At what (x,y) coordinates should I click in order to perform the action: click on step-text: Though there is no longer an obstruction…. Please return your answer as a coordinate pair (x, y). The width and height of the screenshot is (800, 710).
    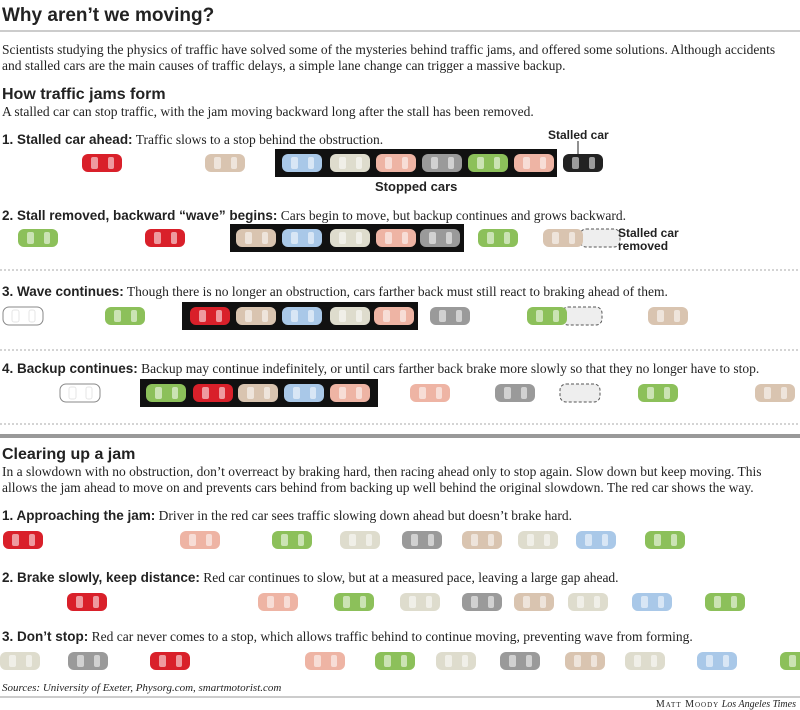
    Looking at the image, I should click on (397, 291).